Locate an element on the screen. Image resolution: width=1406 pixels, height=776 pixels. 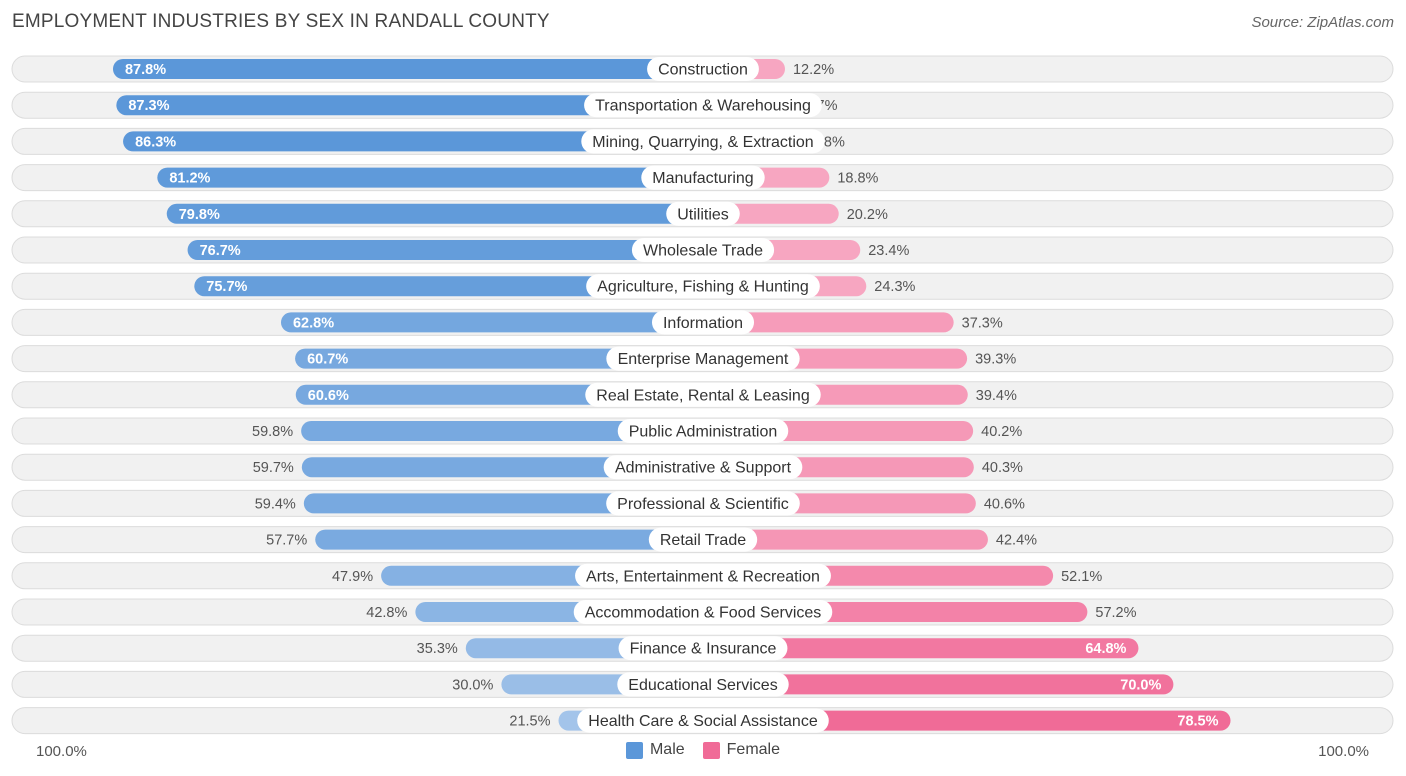
category-label: Professional & Scientific is located at coordinates (703, 504).